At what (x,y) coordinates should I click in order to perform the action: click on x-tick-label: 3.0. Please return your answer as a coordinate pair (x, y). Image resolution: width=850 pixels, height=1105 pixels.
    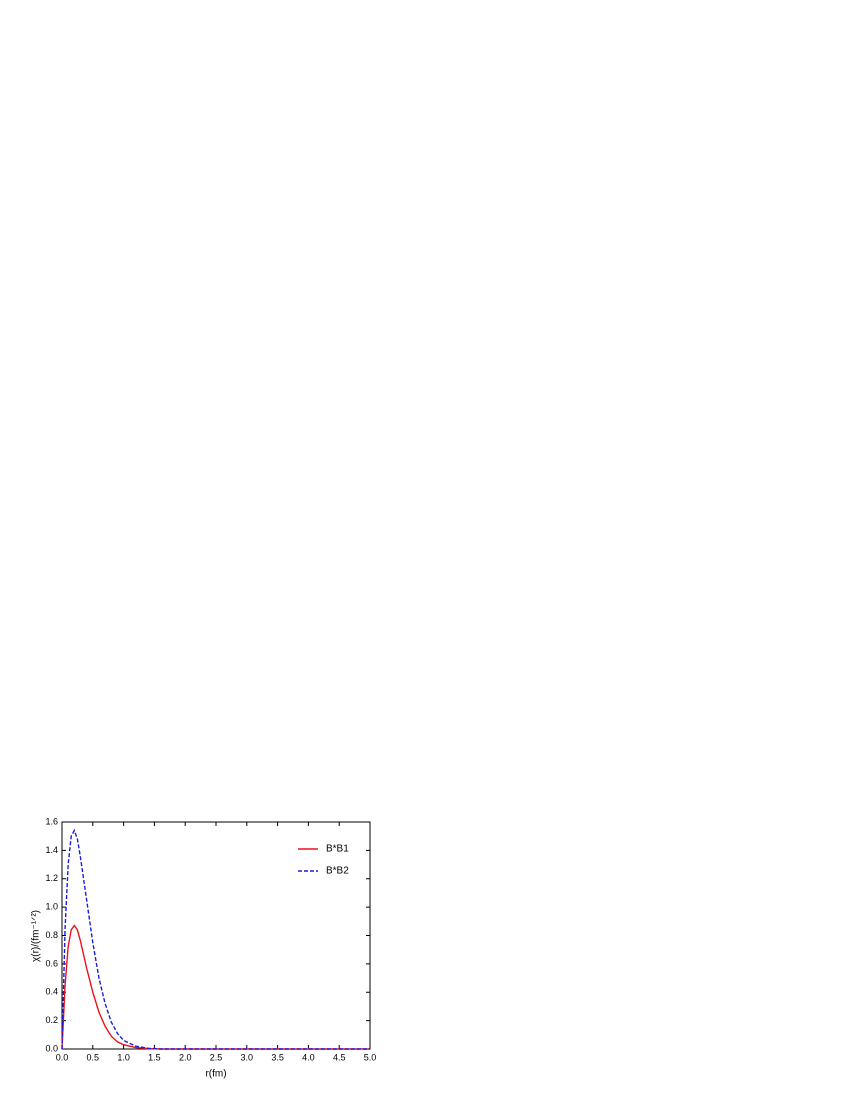
    Looking at the image, I should click on (247, 1057).